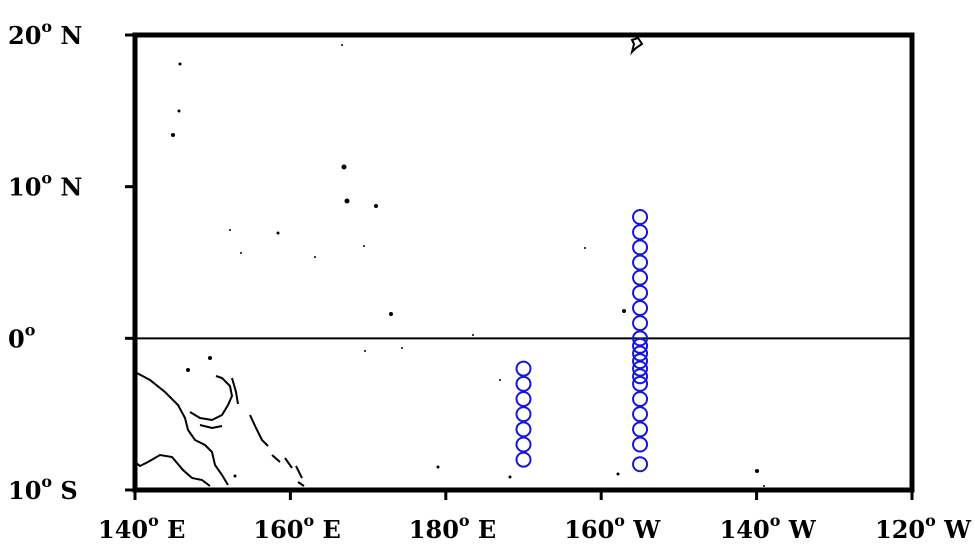  I want to click on lon-tick-label: 160o E, so click(296, 527).